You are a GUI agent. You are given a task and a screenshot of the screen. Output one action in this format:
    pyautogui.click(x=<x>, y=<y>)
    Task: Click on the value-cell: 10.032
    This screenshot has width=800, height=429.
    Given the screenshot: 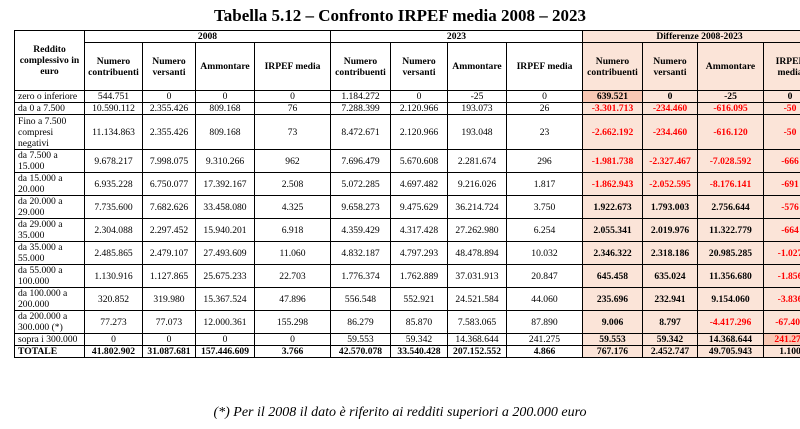 What is the action you would take?
    pyautogui.click(x=544, y=253)
    